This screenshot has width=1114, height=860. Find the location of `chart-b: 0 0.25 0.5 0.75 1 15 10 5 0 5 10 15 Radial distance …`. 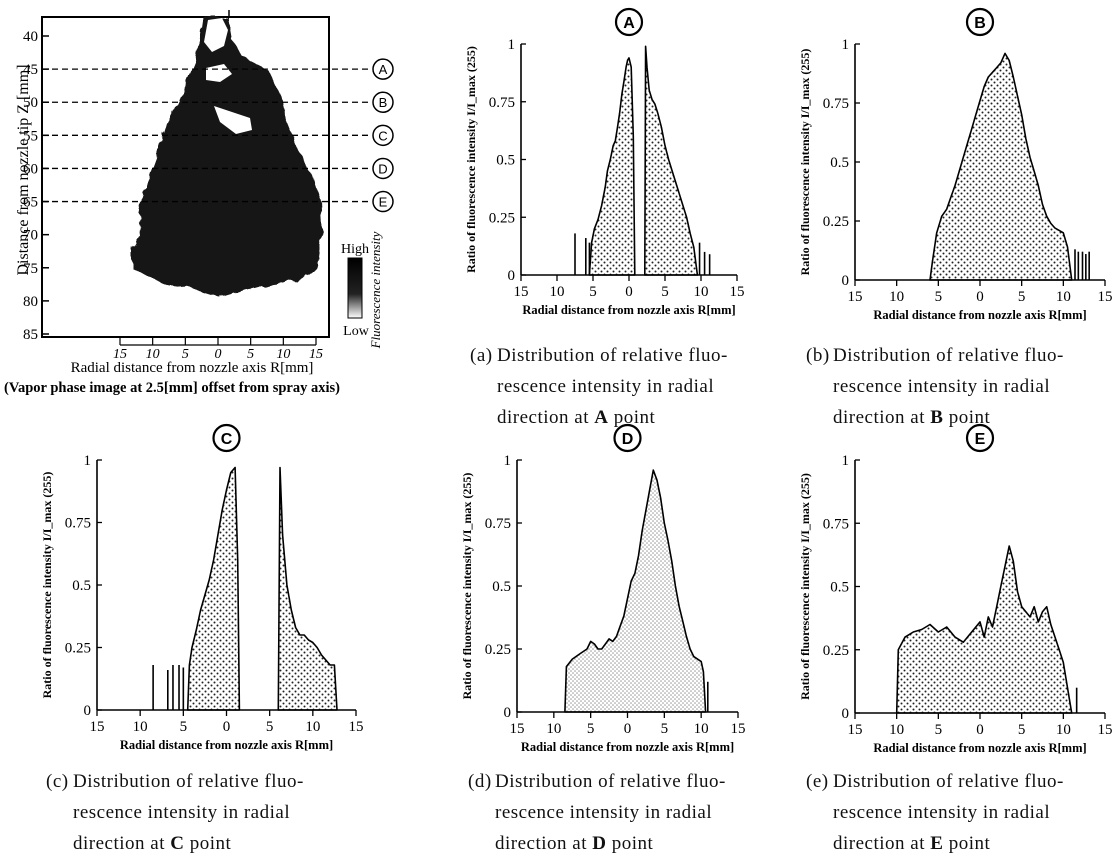

chart-b: 0 0.25 0.5 0.75 1 15 10 5 0 5 10 15 Radial distance … is located at coordinates (955, 164).